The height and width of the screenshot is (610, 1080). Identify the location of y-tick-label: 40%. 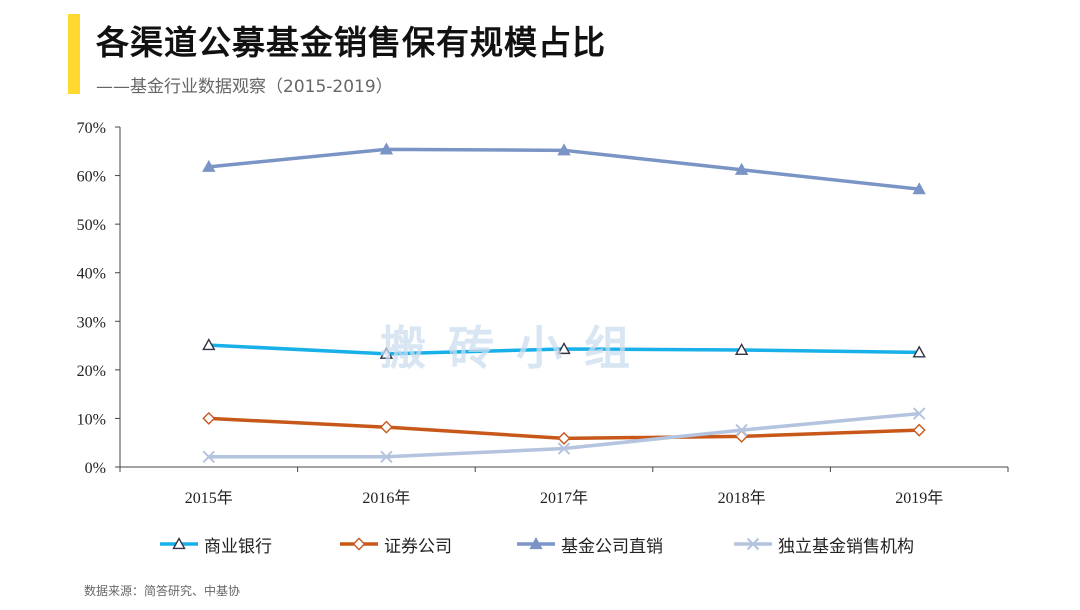
(91, 274).